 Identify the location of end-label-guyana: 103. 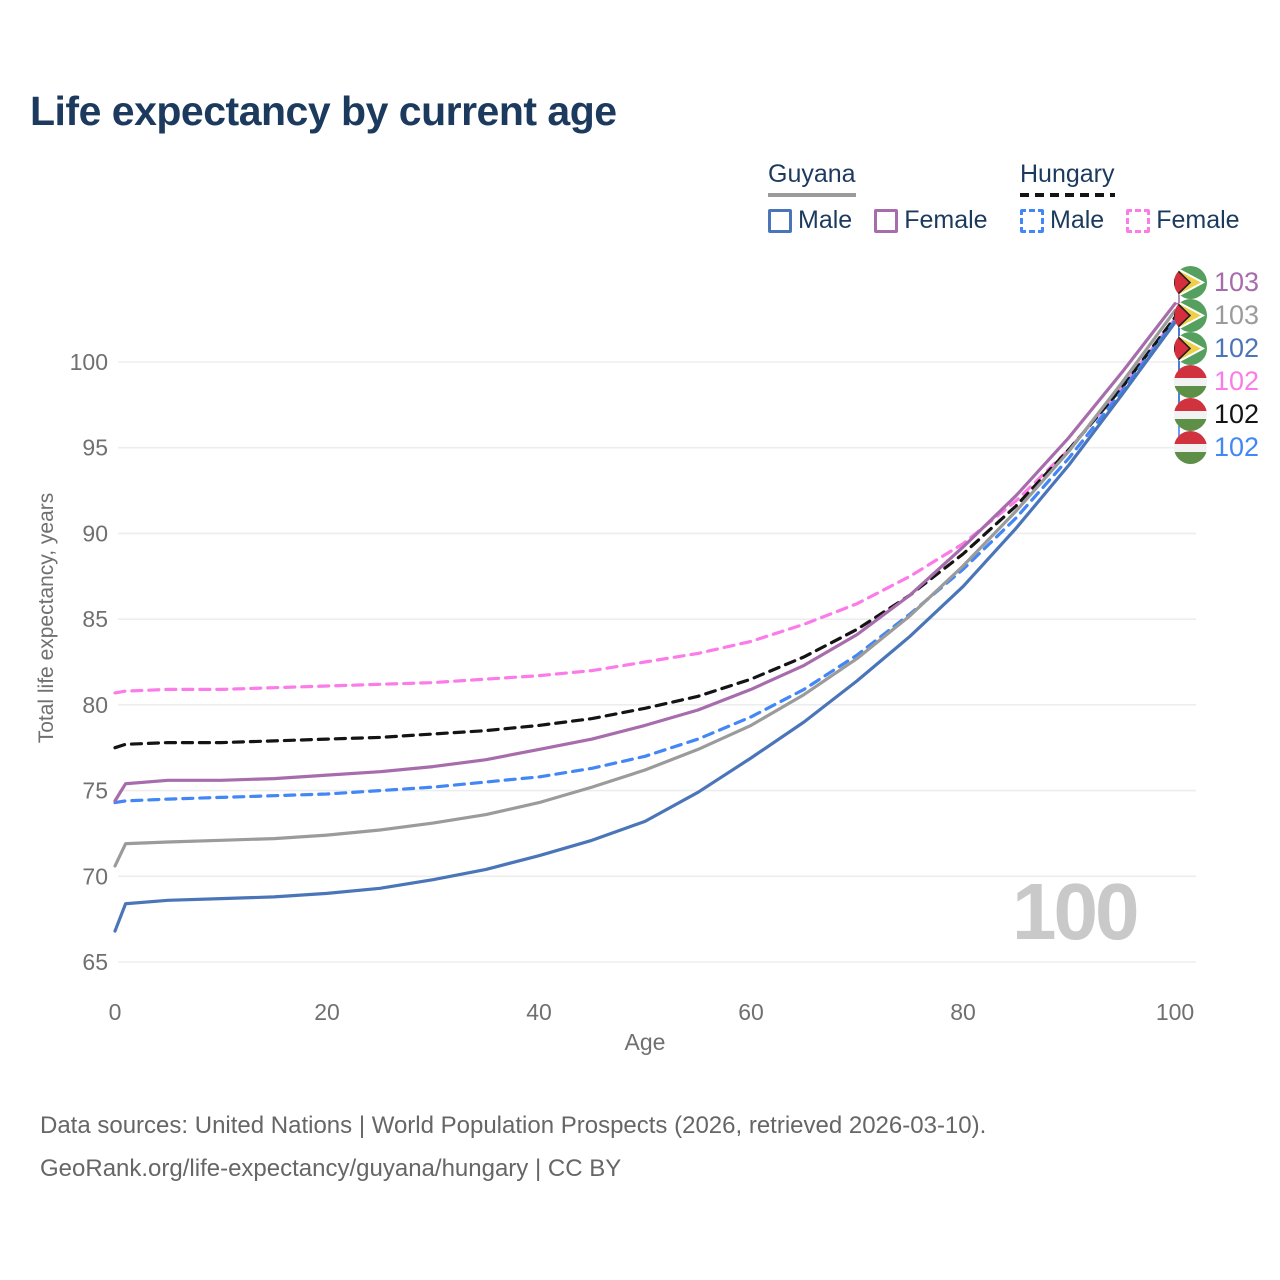
(1217, 315).